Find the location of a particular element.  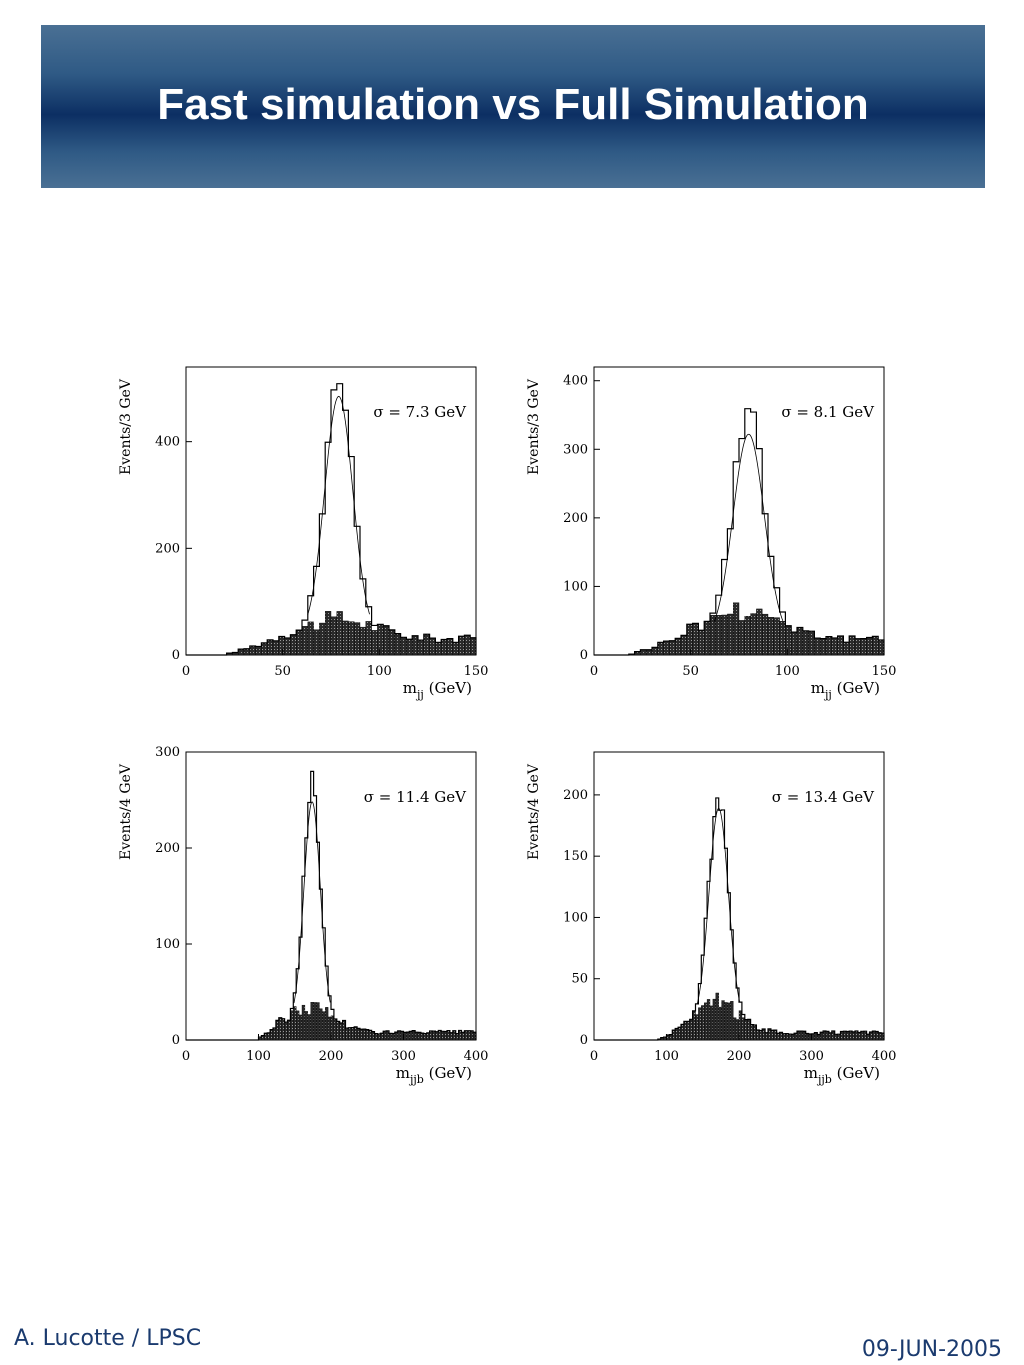

x-axis-label: mjjb (GeV) is located at coordinates (842, 1075).